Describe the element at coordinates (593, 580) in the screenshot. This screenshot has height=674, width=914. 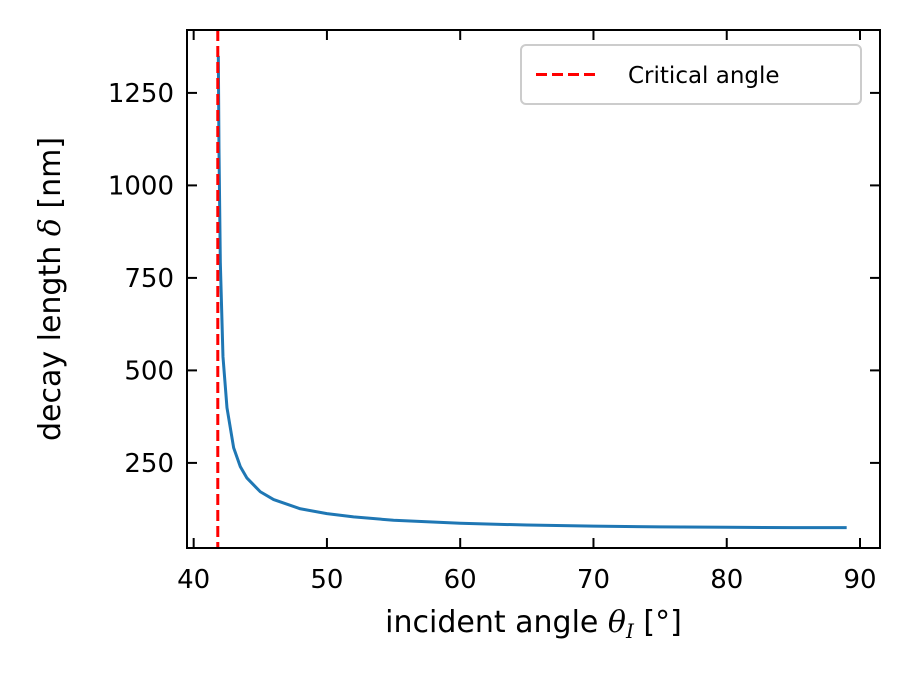
I see `x-tick-label: 70` at that location.